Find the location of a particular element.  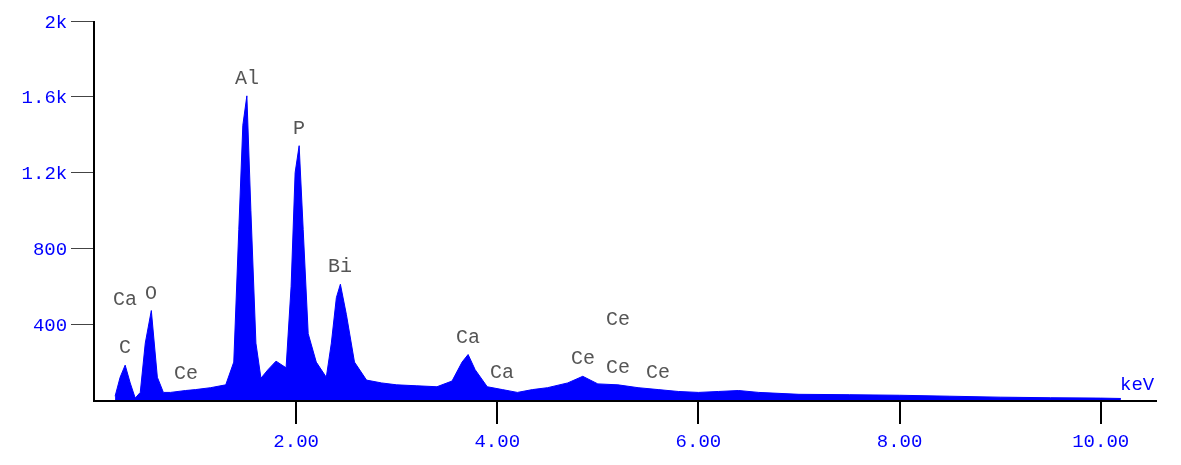

annotation: O is located at coordinates (151, 293).